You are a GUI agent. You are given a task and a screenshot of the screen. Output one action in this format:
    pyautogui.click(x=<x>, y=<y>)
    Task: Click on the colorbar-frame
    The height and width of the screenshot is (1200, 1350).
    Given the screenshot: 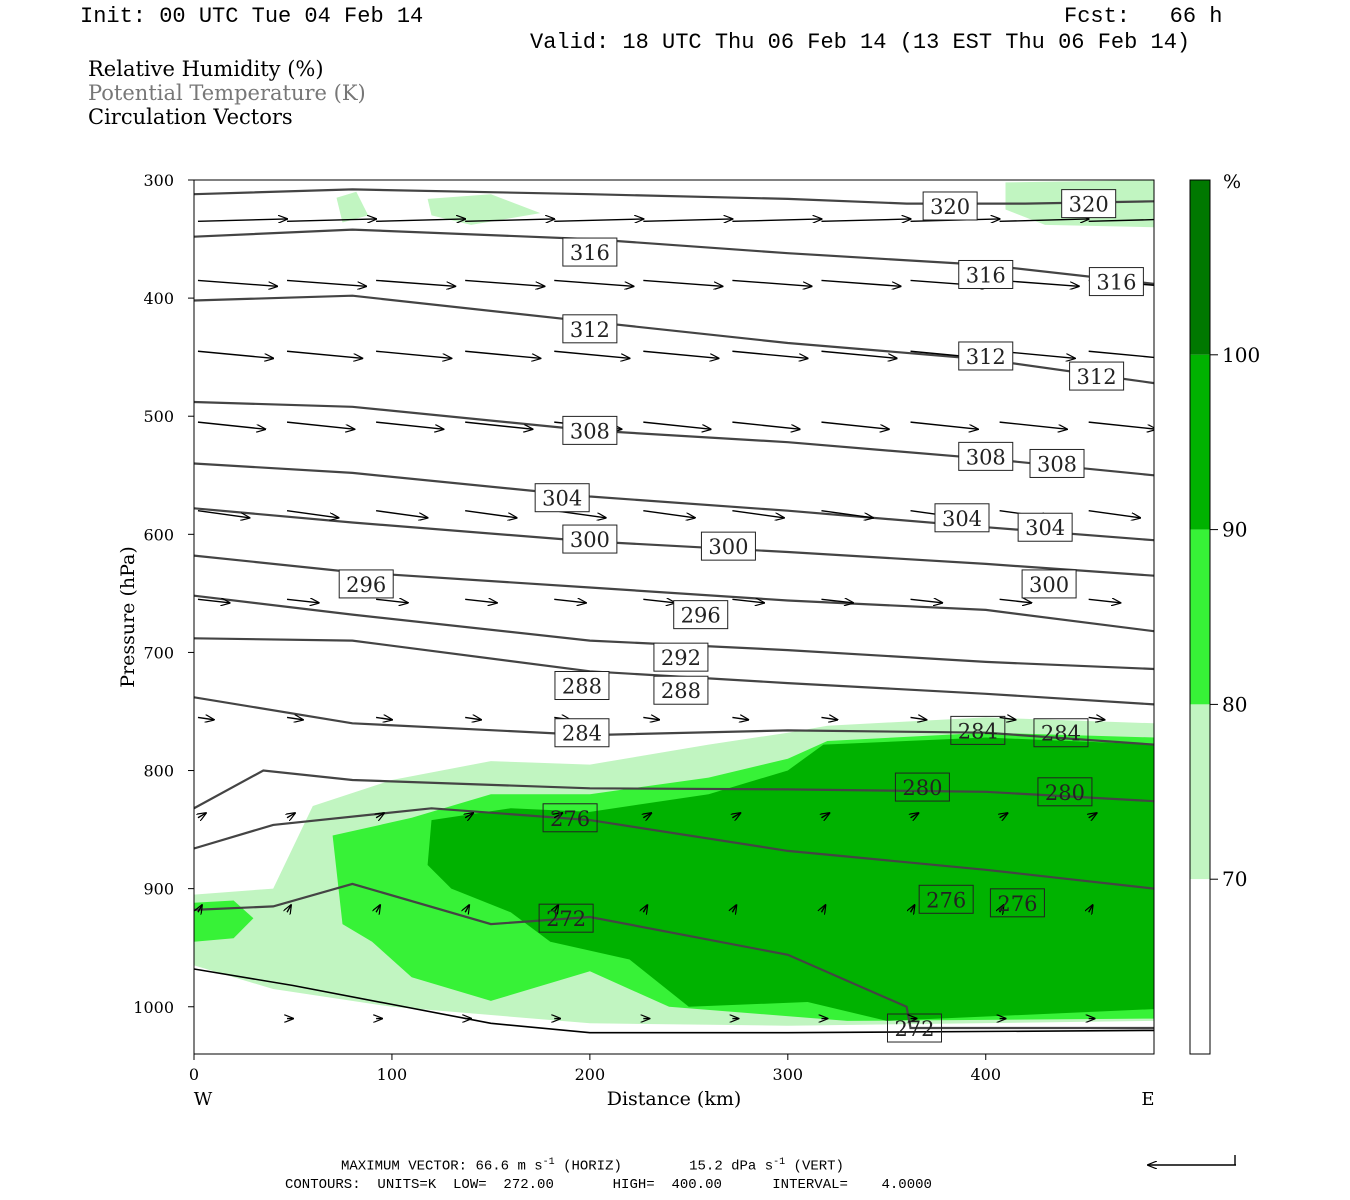 What is the action you would take?
    pyautogui.click(x=1200, y=617)
    